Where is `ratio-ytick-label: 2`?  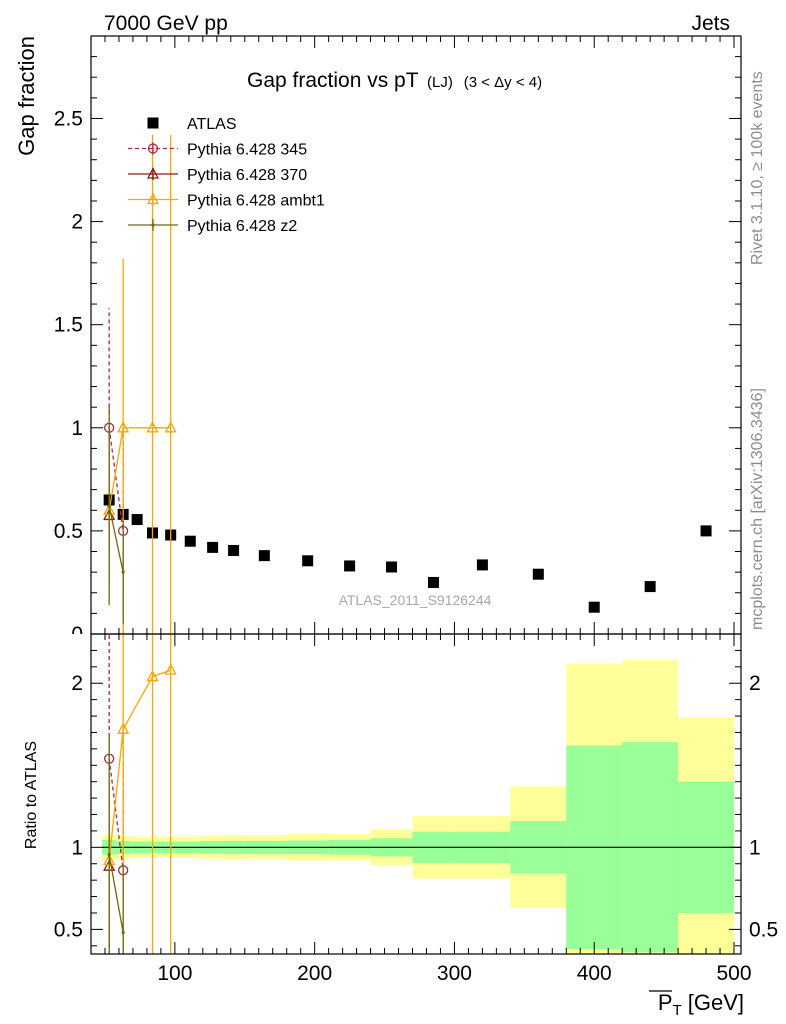
ratio-ytick-label: 2 is located at coordinates (77, 683).